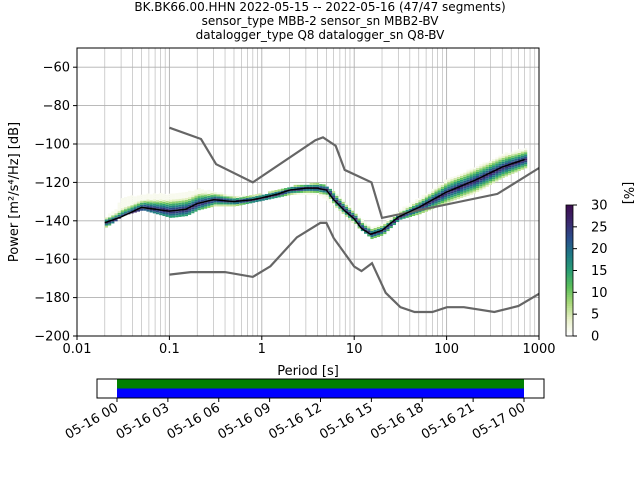  Describe the element at coordinates (599, 293) in the screenshot. I see `colorbar-tick-label: 10` at that location.